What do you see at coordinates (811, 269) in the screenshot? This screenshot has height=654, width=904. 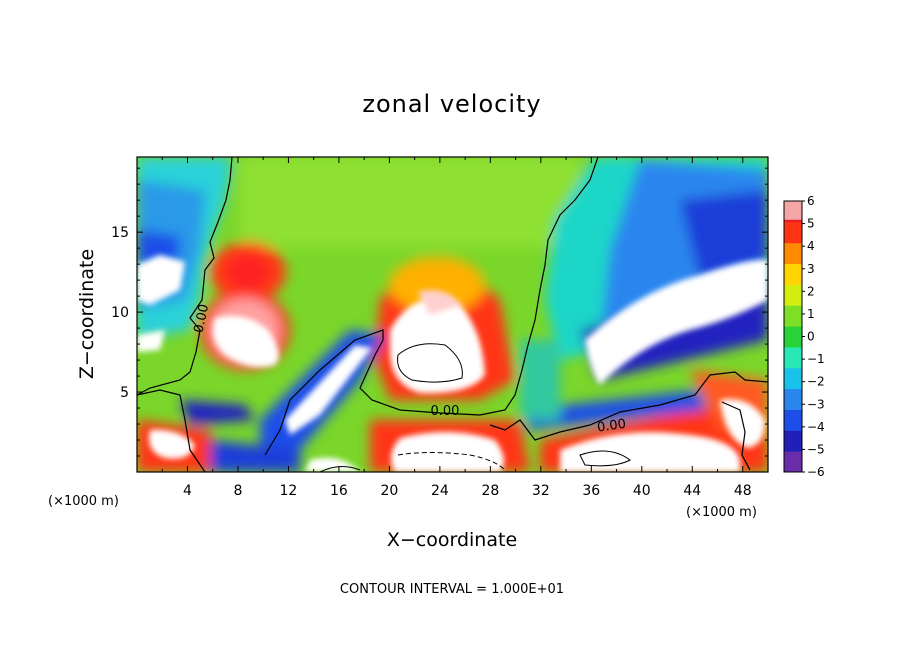 I see `colorbar-tick-label: 3` at bounding box center [811, 269].